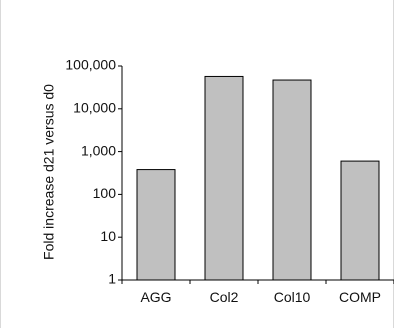 The height and width of the screenshot is (328, 394). What do you see at coordinates (360, 220) in the screenshot?
I see `bar-comp` at bounding box center [360, 220].